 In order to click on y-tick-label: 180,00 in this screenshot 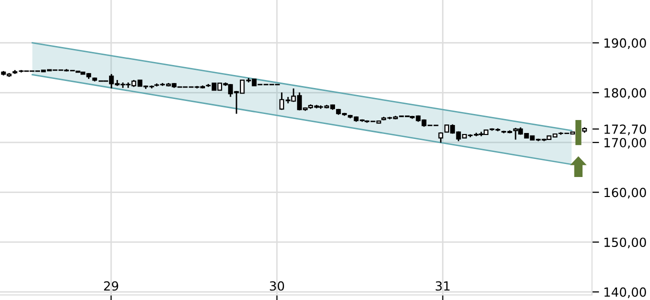, I will do `click(625, 93)`.